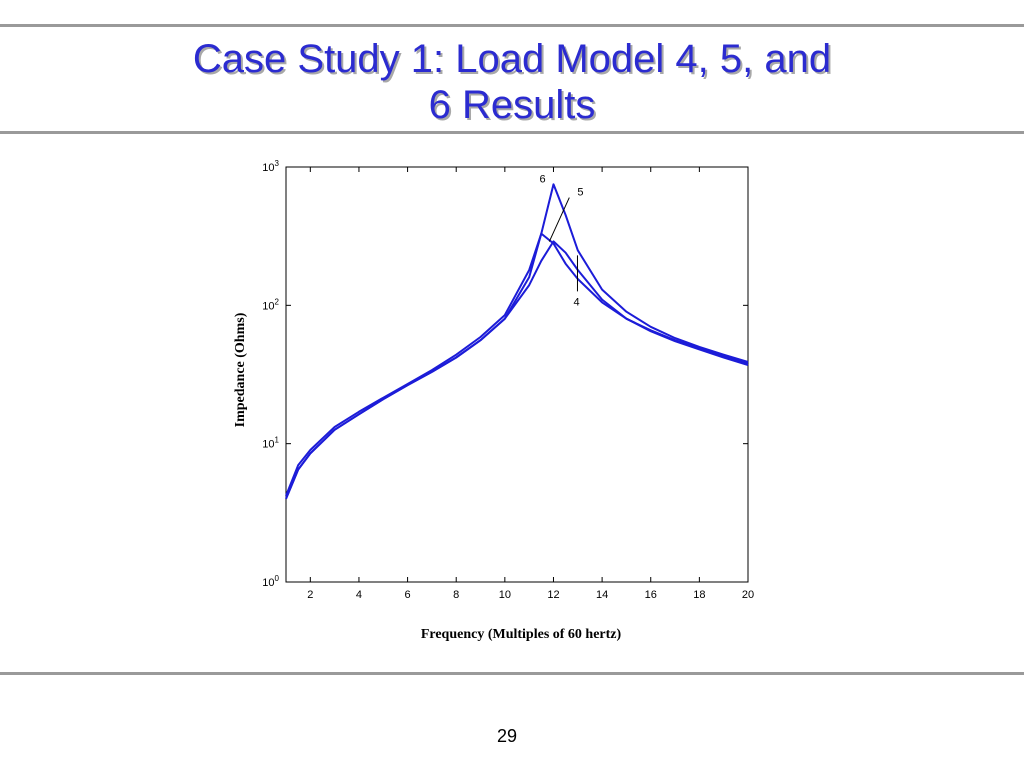  I want to click on curve-label-4: 4, so click(576, 302).